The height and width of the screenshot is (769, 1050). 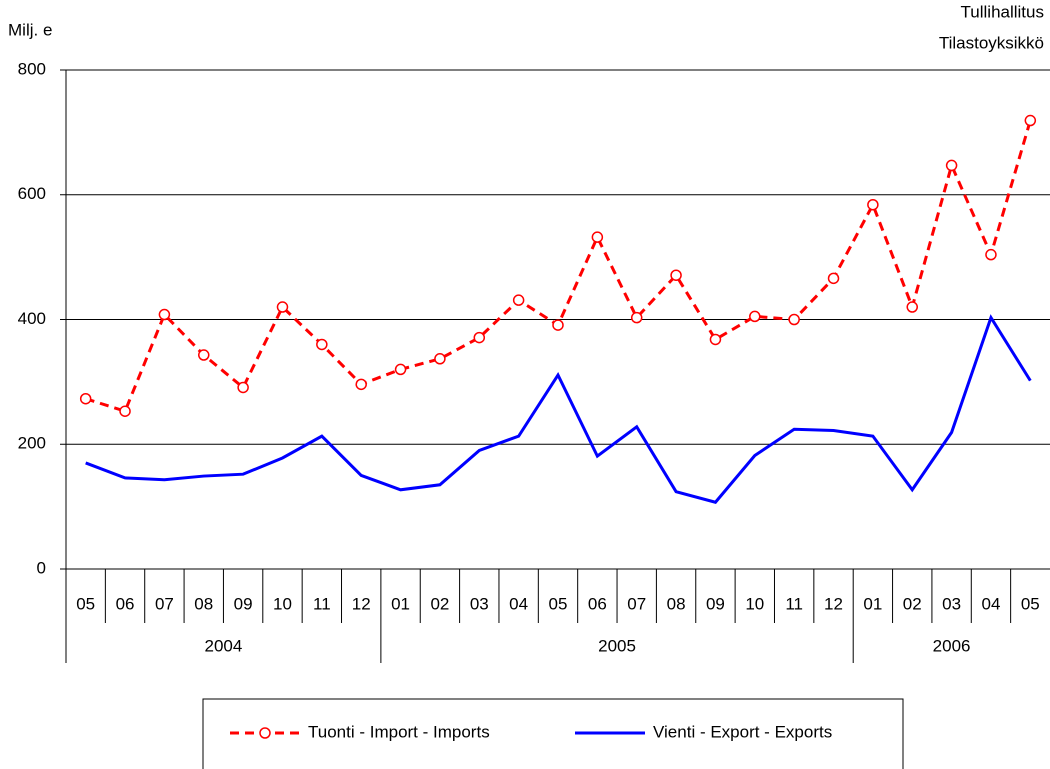 What do you see at coordinates (991, 42) in the screenshot?
I see `source: Tilastoyksikkö` at bounding box center [991, 42].